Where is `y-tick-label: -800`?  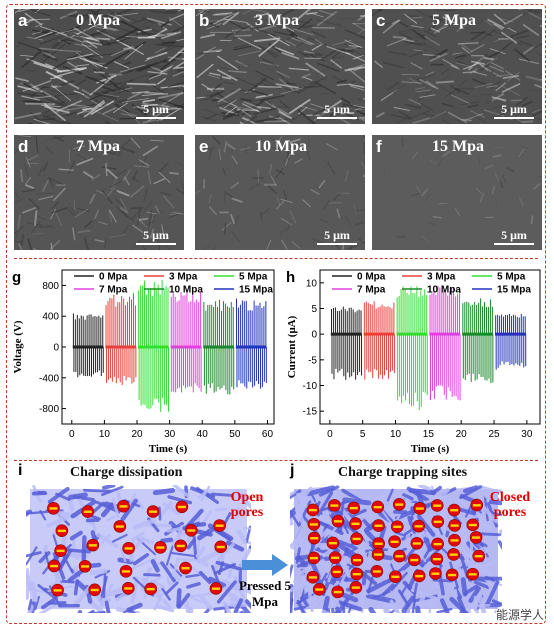 y-tick-label: -800 is located at coordinates (49, 409).